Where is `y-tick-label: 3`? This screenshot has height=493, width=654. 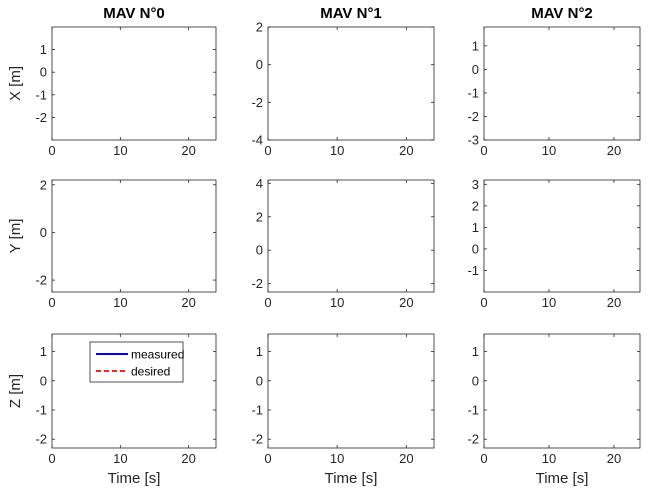 y-tick-label: 3 is located at coordinates (475, 184).